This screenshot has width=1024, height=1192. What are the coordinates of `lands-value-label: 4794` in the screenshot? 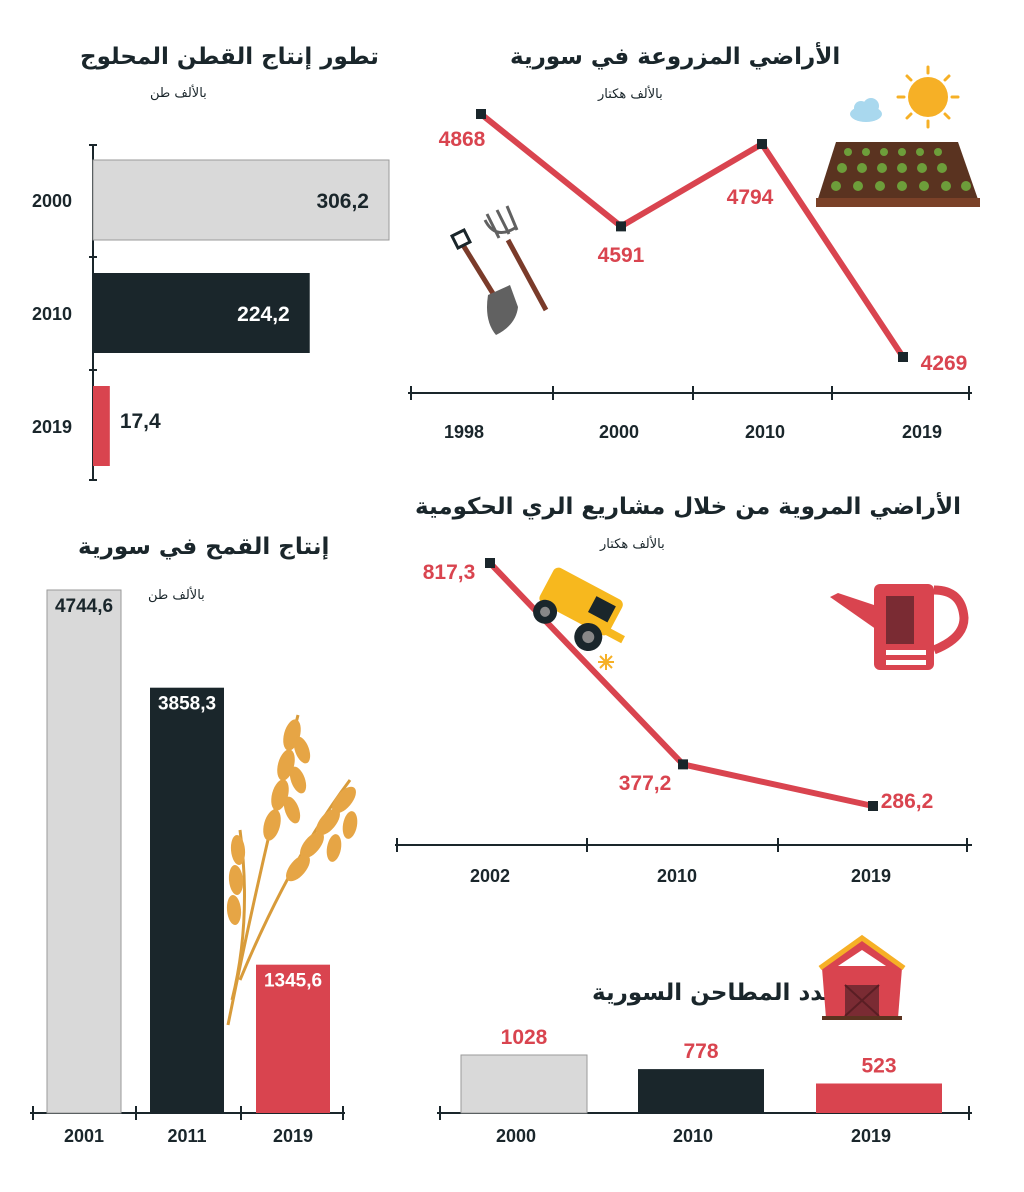 It's located at (750, 197).